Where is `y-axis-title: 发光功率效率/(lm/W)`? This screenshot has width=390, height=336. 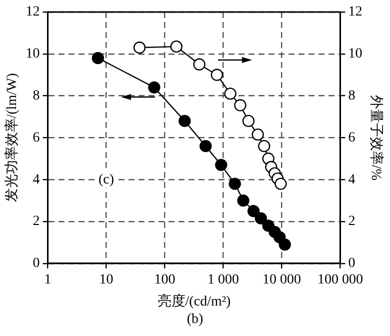 y-axis-title: 发光功率效率/(lm/W) is located at coordinates (12, 137).